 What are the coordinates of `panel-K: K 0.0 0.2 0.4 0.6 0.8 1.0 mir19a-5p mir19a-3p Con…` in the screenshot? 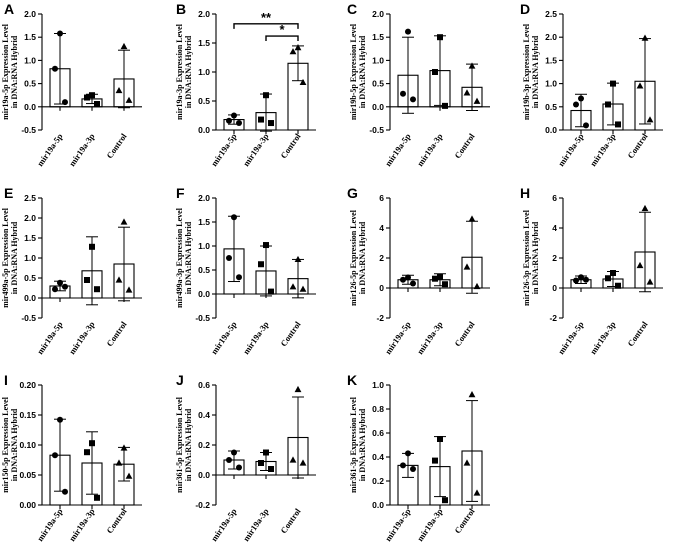 It's located at (418, 457).